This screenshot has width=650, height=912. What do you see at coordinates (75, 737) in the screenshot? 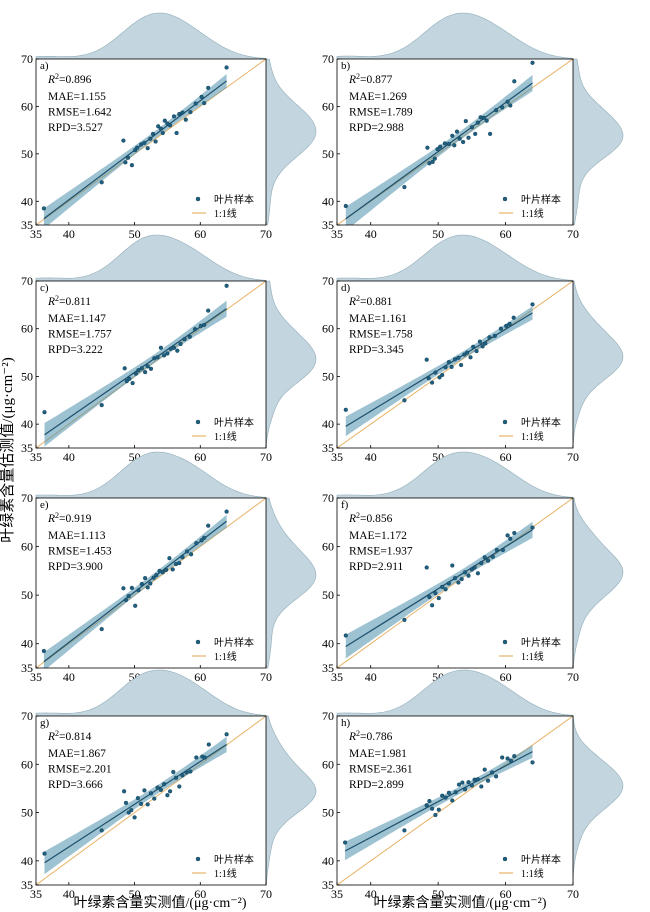
I see `stat-r2-value: =0.814` at bounding box center [75, 737].